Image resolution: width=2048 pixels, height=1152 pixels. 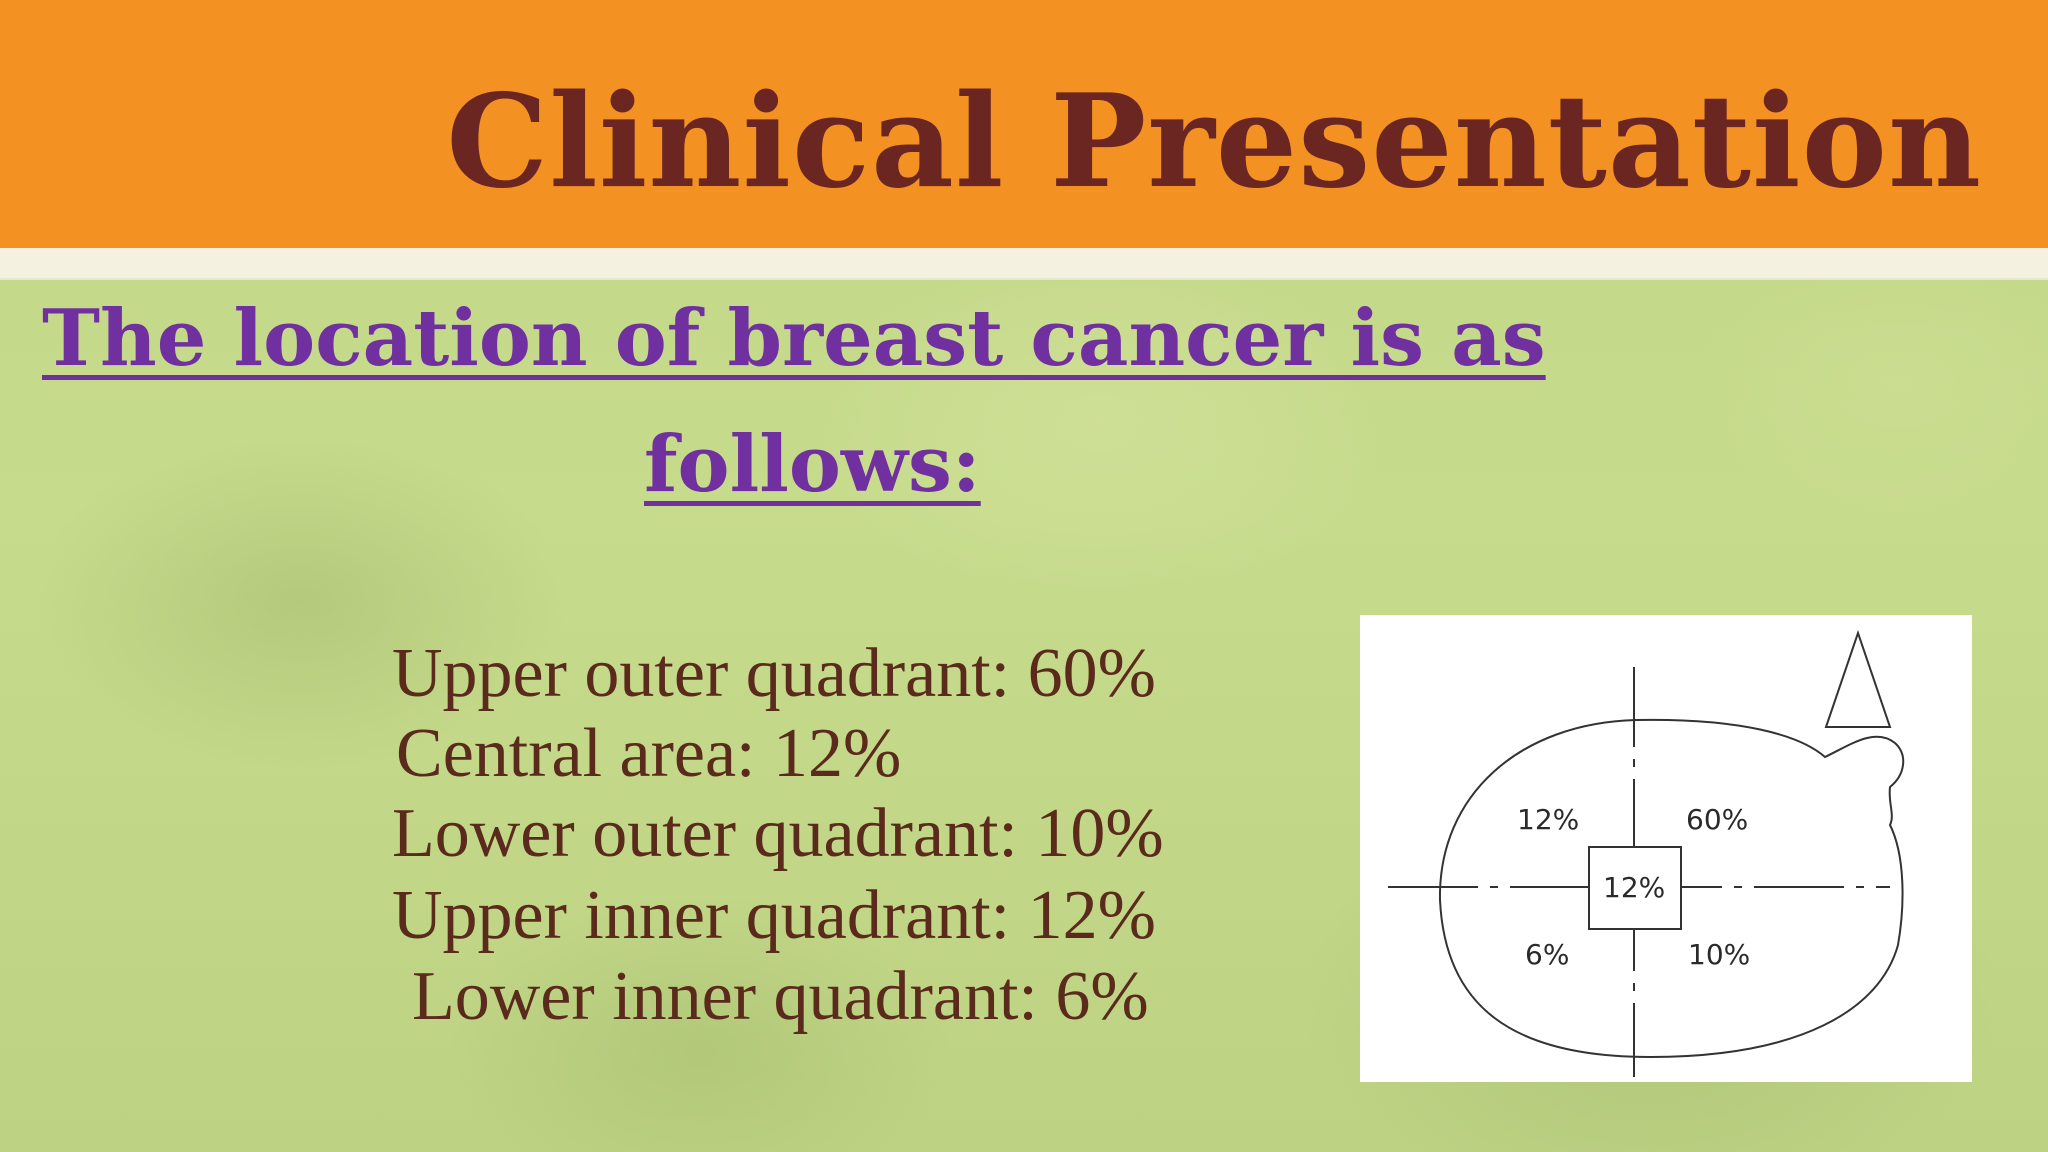 I want to click on subtitle-line-2: follows:, so click(x=812, y=464).